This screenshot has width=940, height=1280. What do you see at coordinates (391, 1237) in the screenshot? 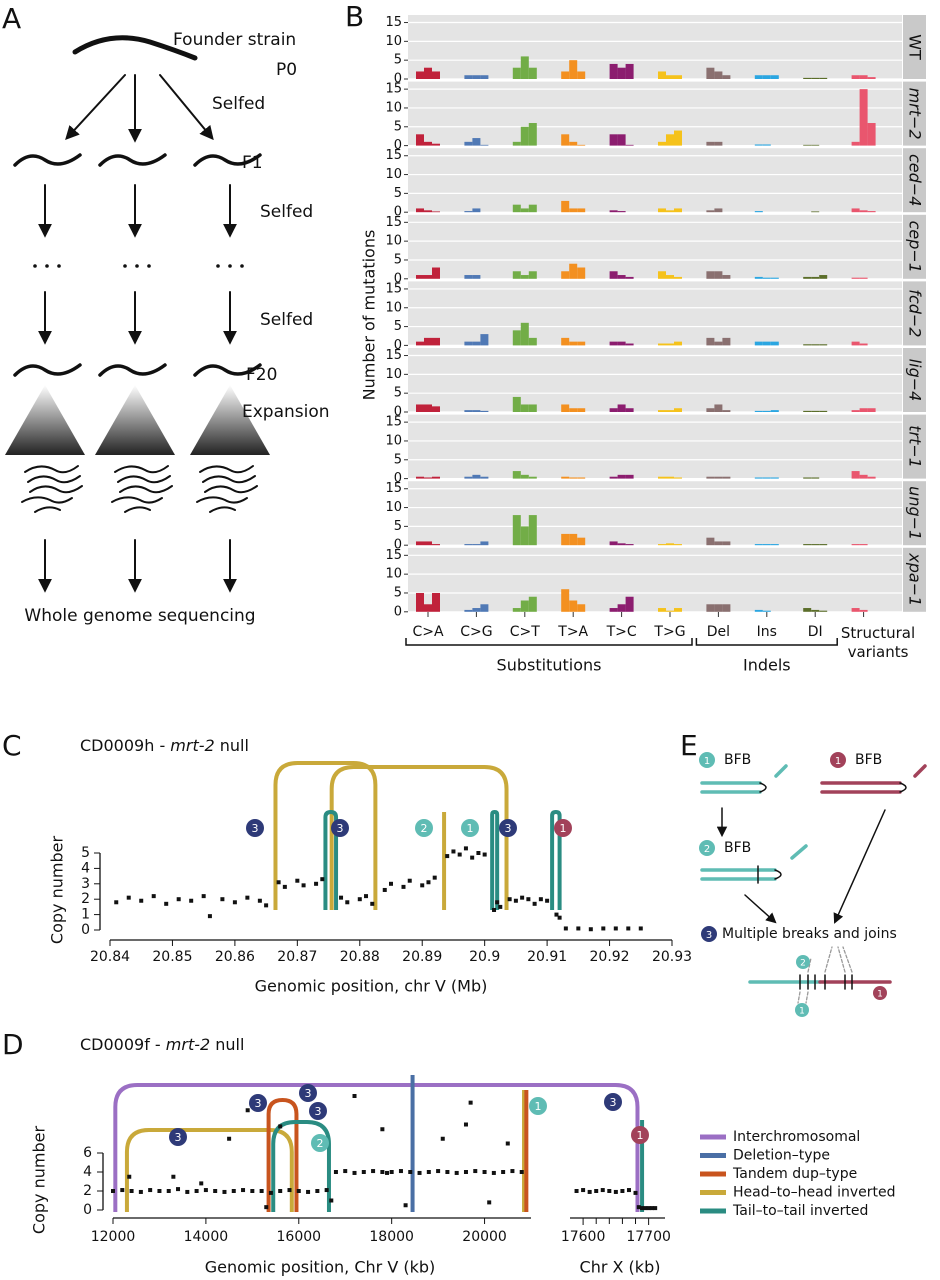
I see `x-tick-label: 18000` at bounding box center [391, 1237].